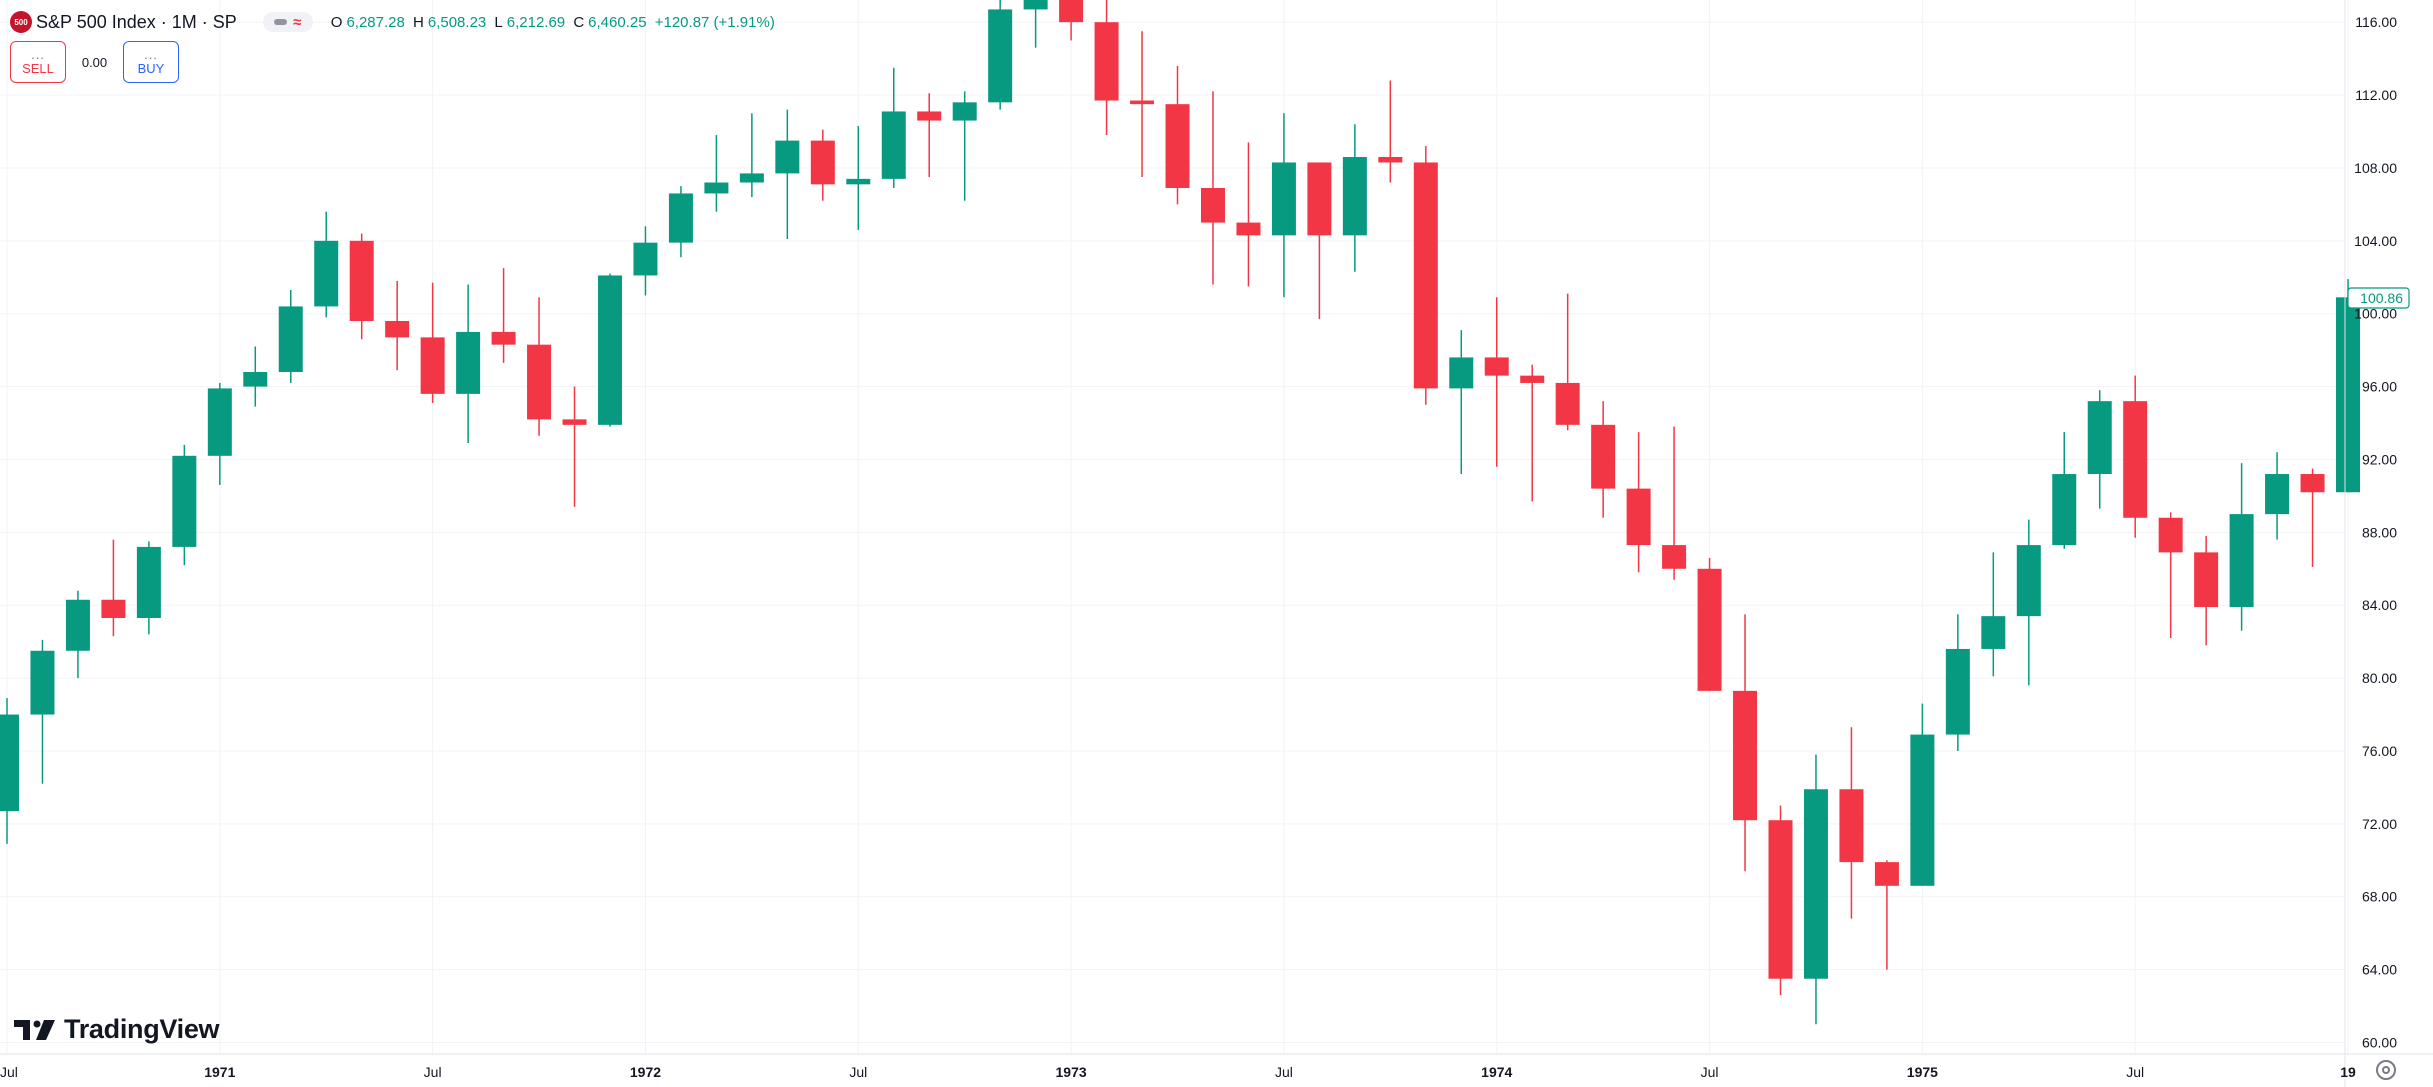 The width and height of the screenshot is (2433, 1087). I want to click on indicator-toggle: ≈, so click(287, 22).